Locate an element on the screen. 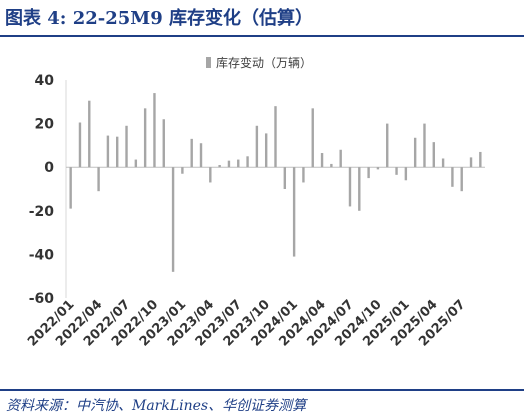  legend-swatch is located at coordinates (208, 62).